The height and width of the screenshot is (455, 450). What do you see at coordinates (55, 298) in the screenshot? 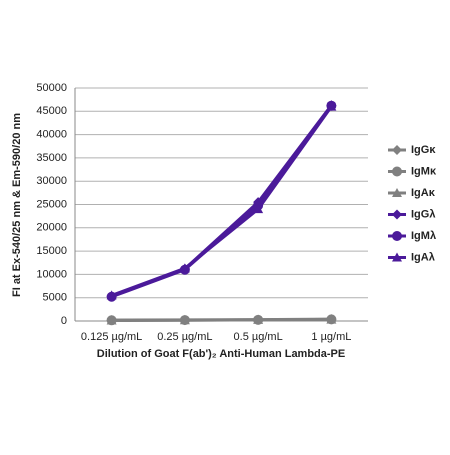
I see `y-tick-label: 5000` at bounding box center [55, 298].